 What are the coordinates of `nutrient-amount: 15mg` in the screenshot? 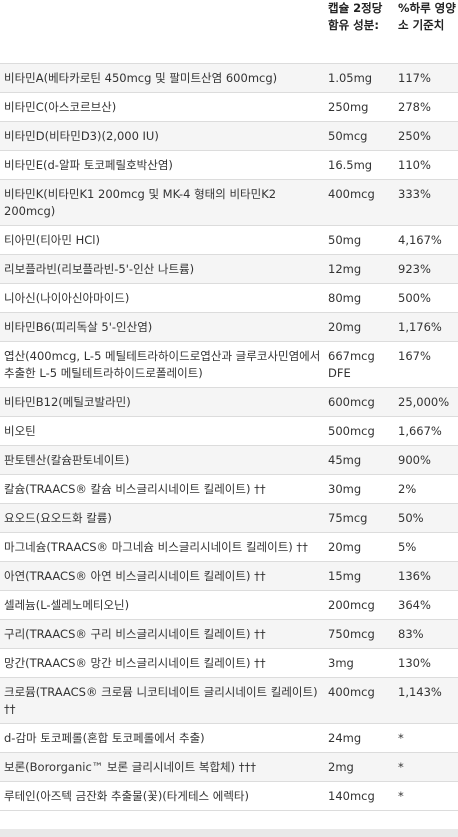 It's located at (360, 576).